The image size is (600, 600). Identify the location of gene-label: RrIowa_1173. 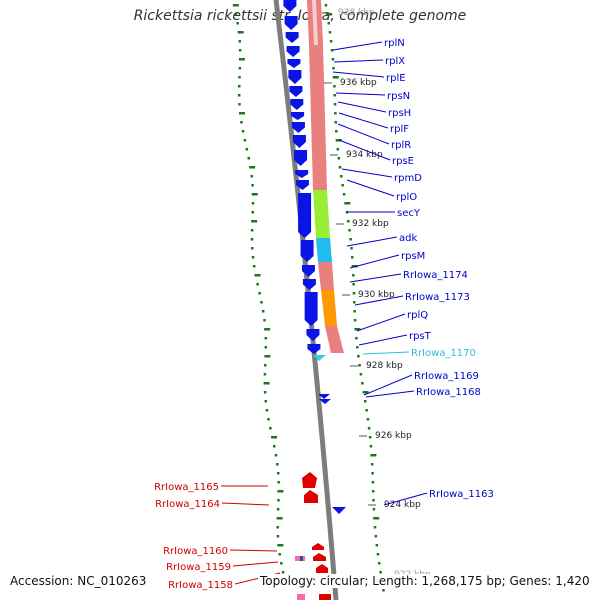
(437, 297).